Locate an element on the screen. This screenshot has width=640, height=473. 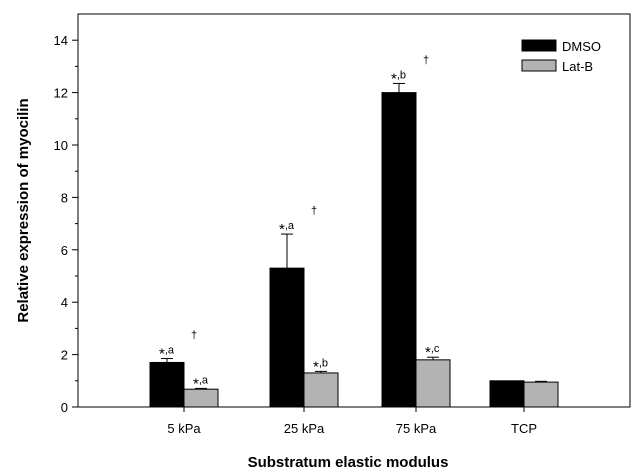
y-tick-label: 2 is located at coordinates (64, 355).